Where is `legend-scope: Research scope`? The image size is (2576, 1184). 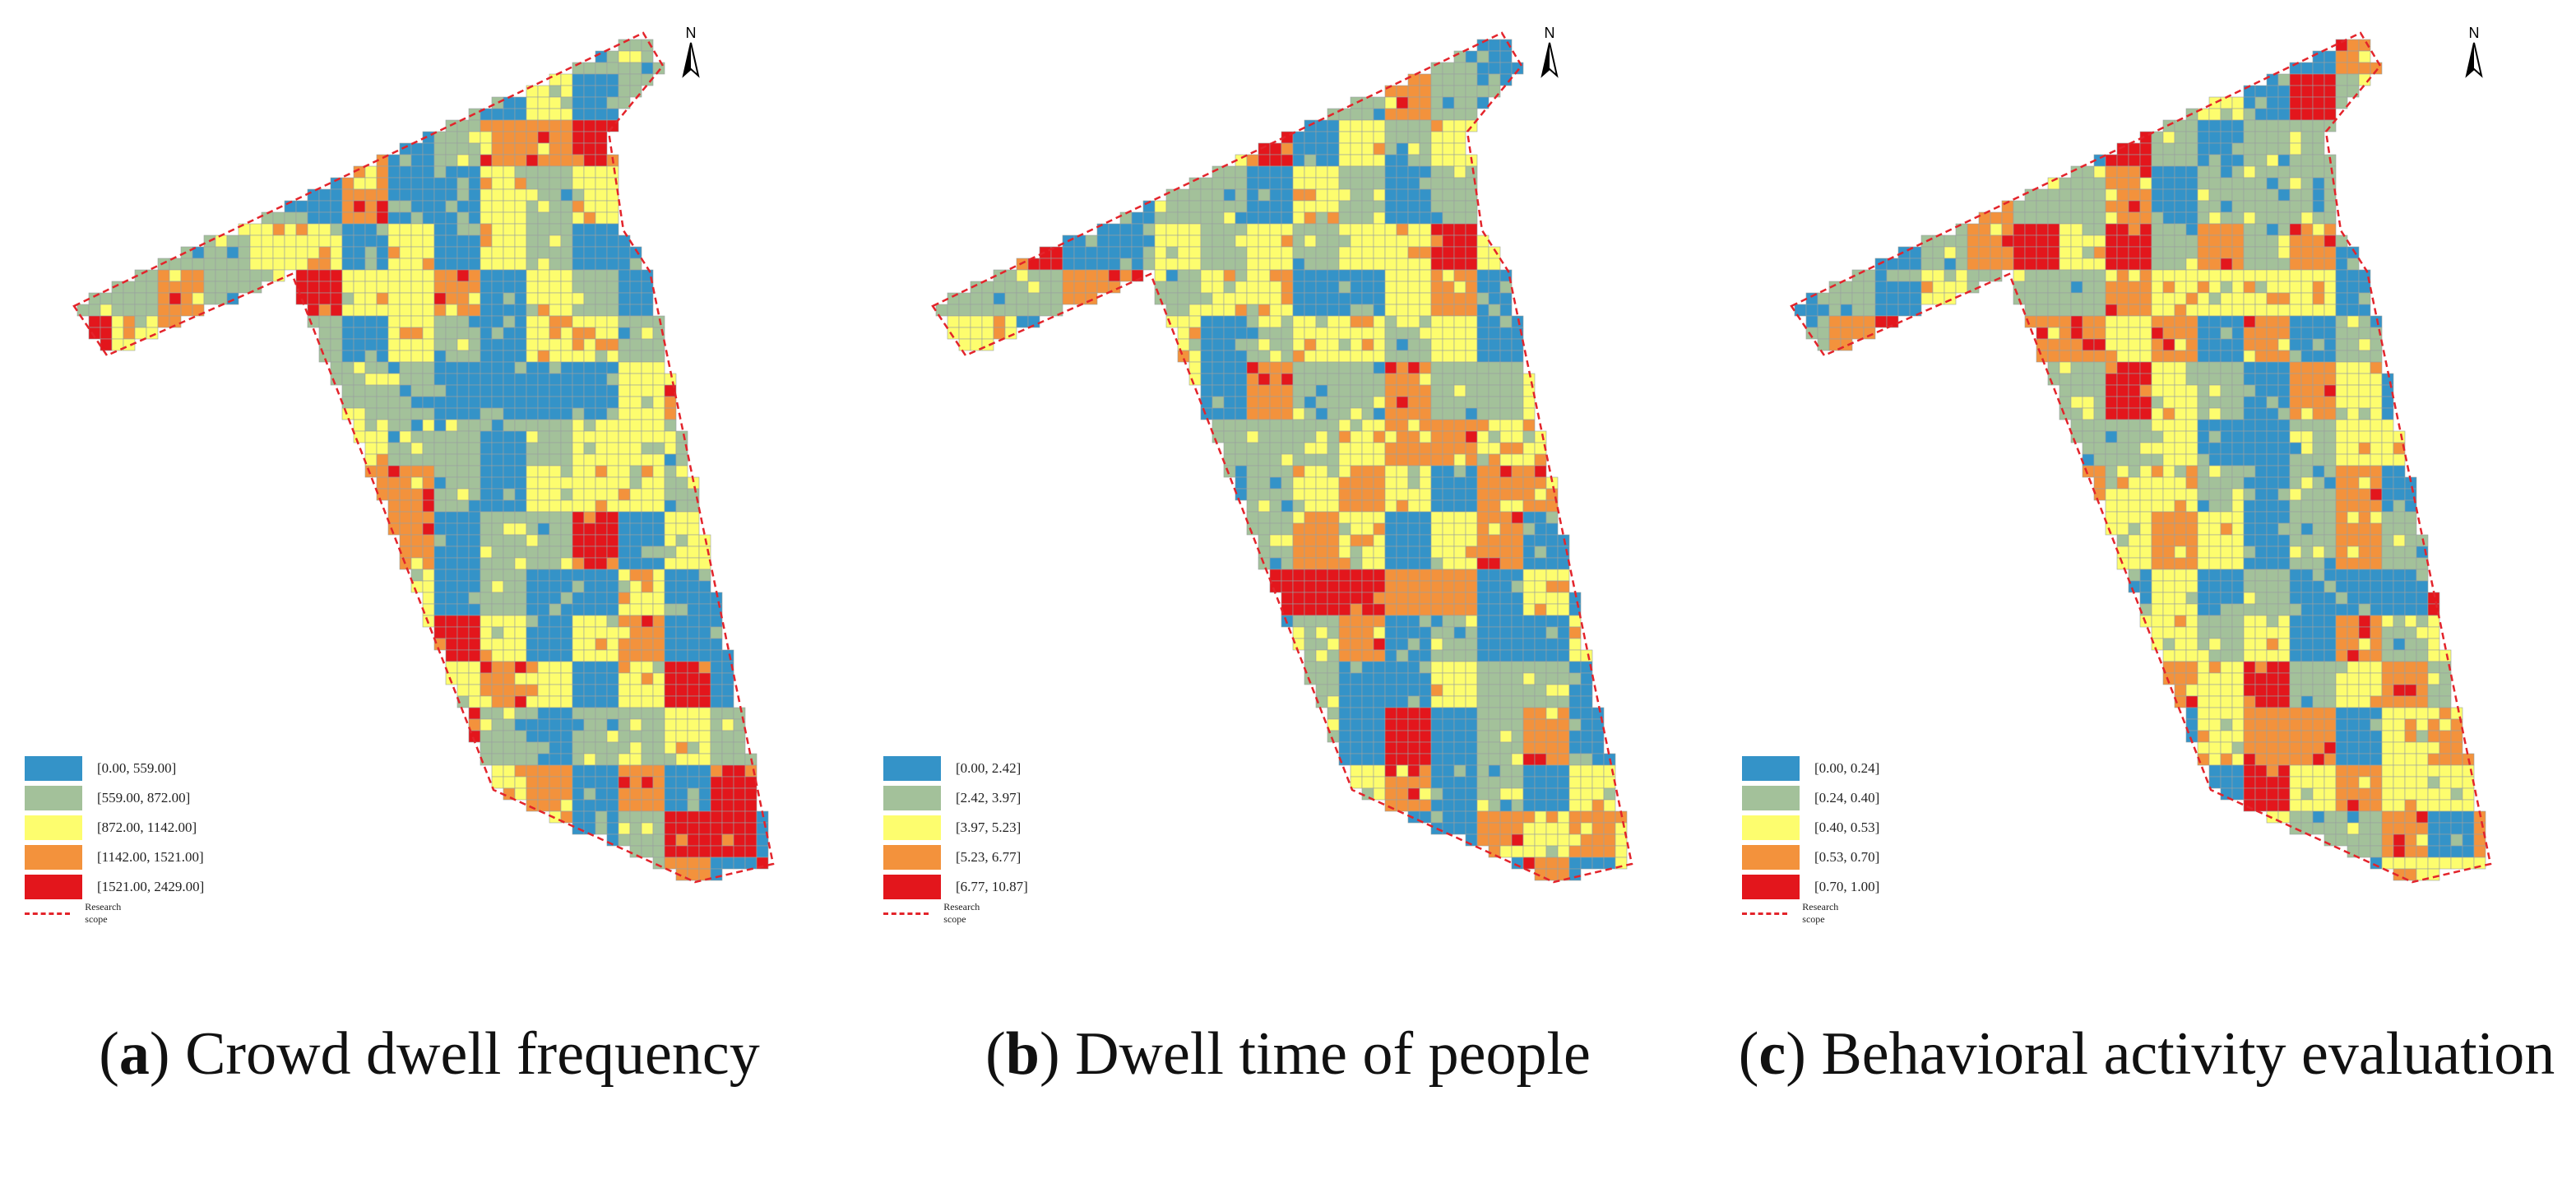 legend-scope: Research scope is located at coordinates (938, 913).